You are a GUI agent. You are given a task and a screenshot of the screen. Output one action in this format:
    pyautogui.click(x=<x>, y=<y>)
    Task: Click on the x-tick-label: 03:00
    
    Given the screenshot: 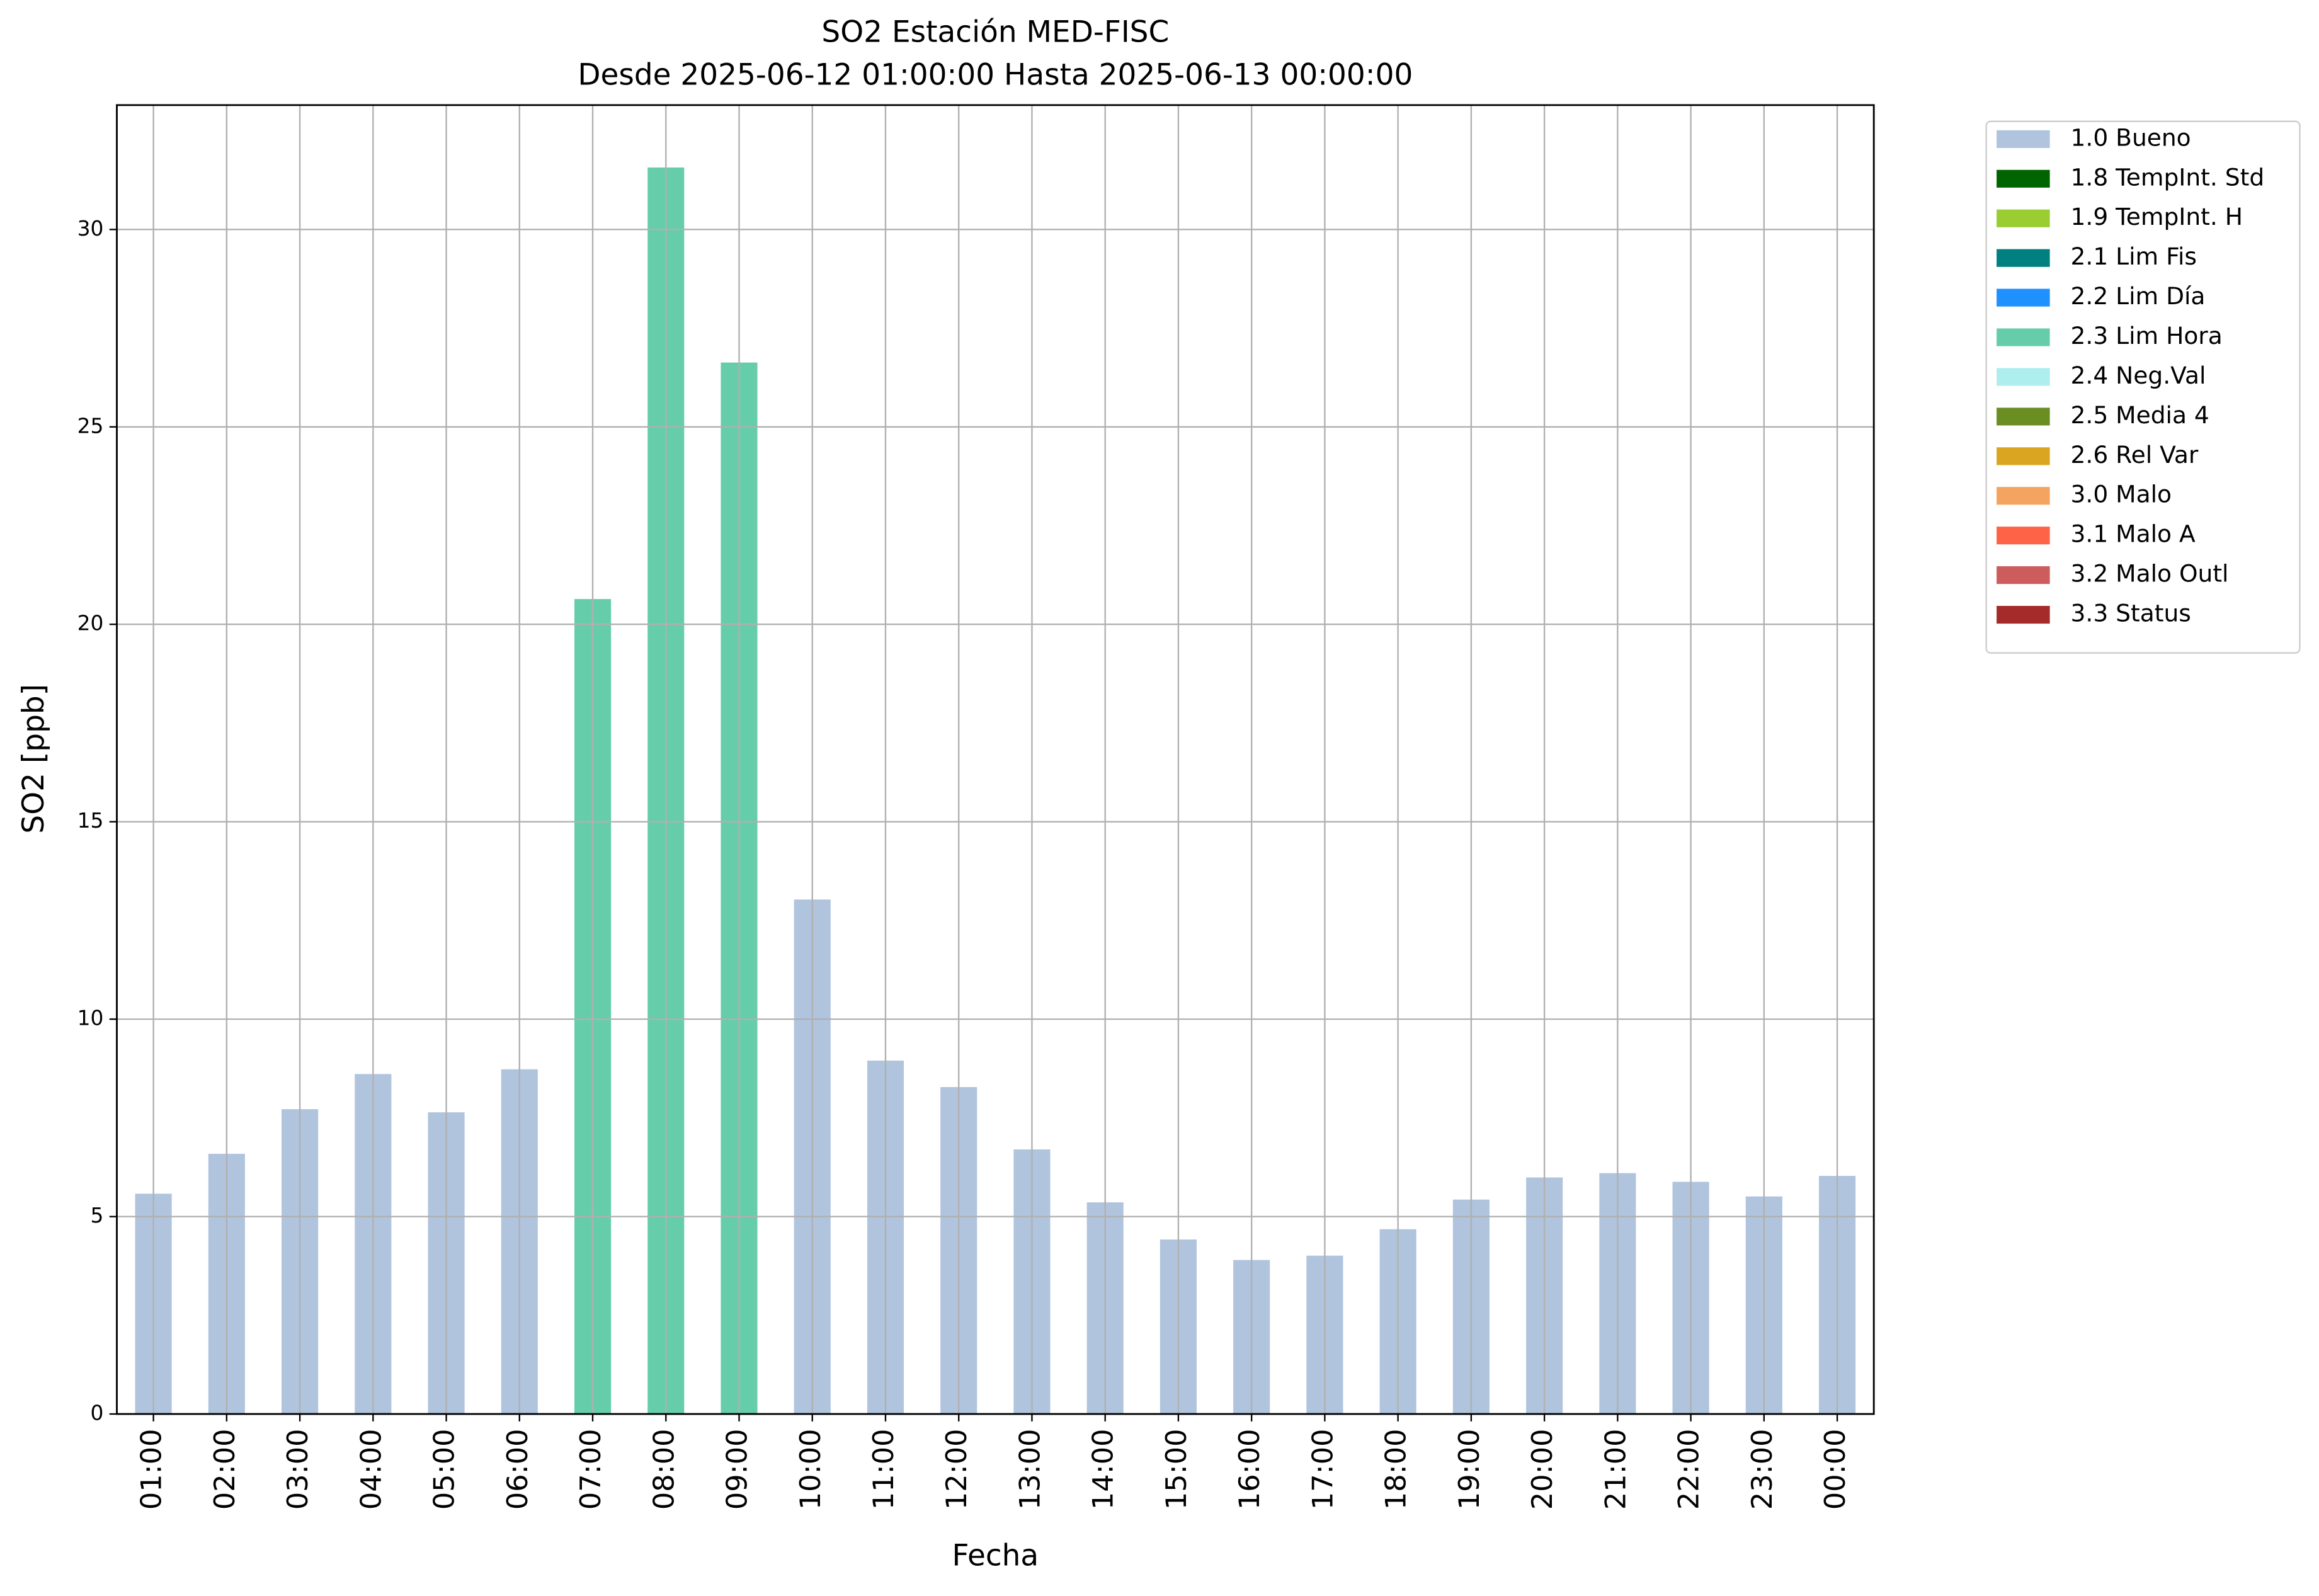 What is the action you would take?
    pyautogui.click(x=298, y=1469)
    